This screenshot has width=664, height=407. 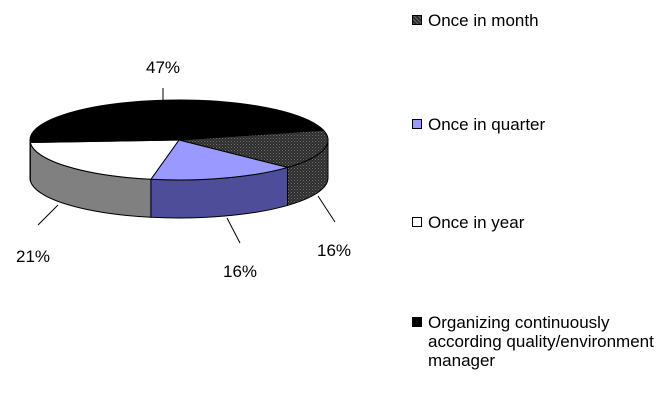 I want to click on pie-slices, so click(x=179, y=140).